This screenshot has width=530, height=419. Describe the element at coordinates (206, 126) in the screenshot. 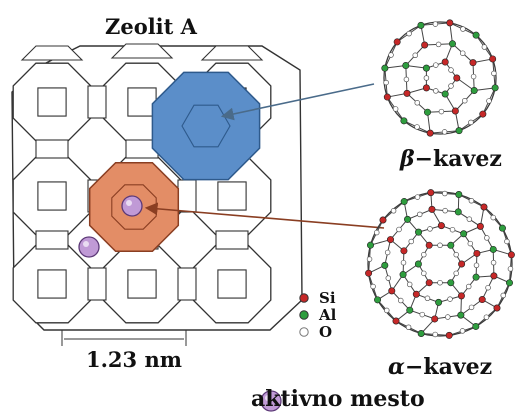

I see `beta-cage-highlight` at that location.